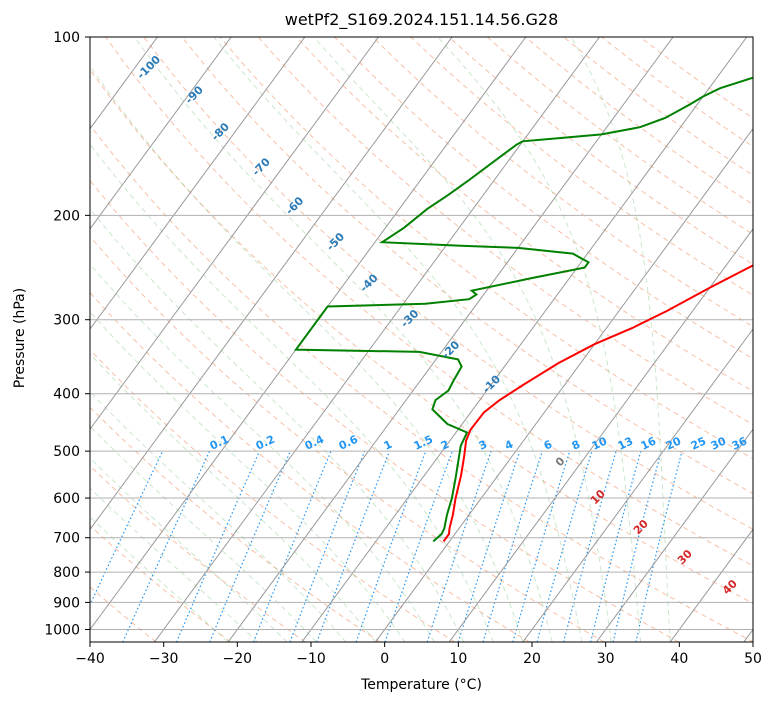 The width and height of the screenshot is (775, 708). Describe the element at coordinates (685, 557) in the screenshot. I see `moist-adiabat-label: 30` at that location.